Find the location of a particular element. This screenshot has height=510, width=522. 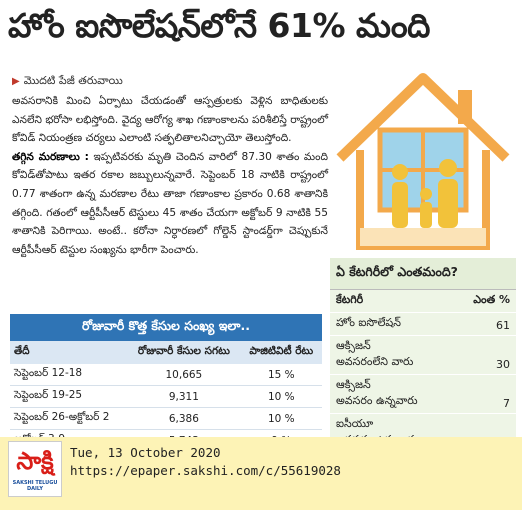

continued-text: మొదటి పేజీ తరువాయి is located at coordinates (73, 80).